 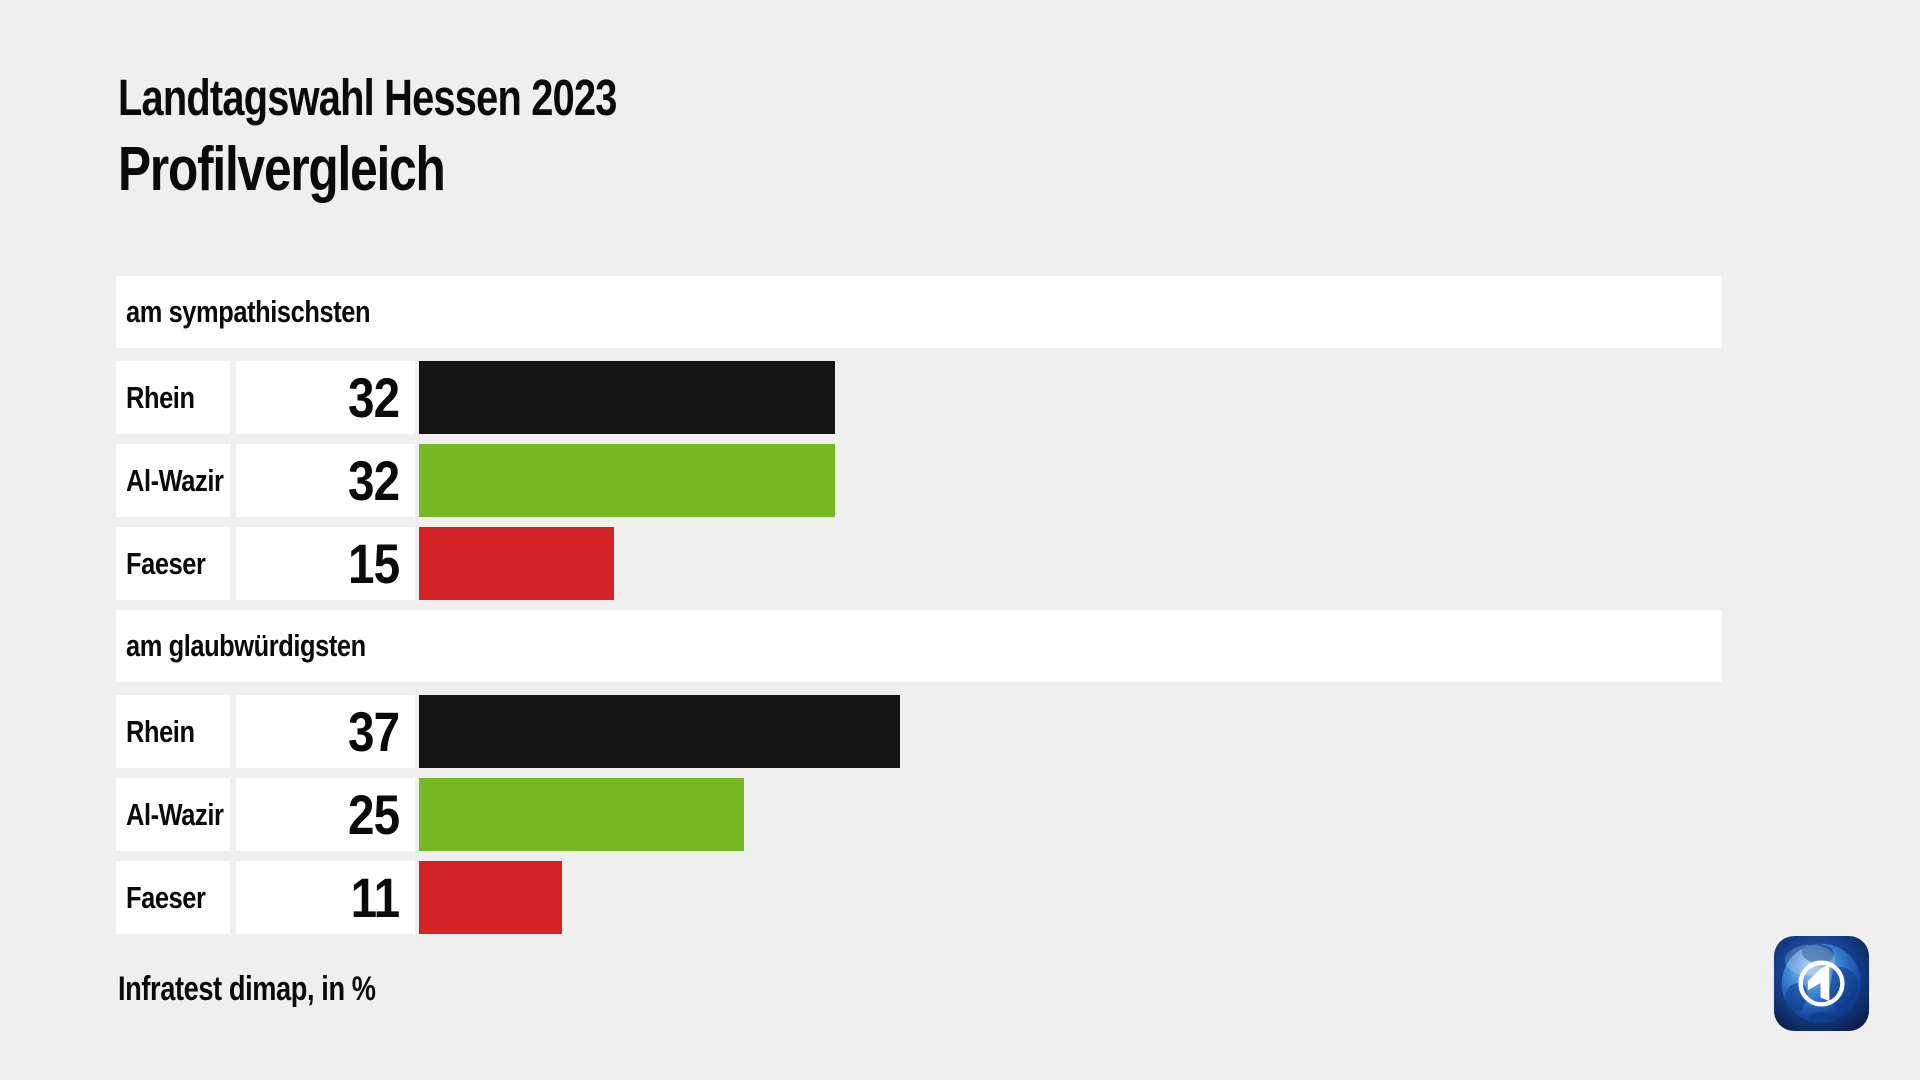 I want to click on logo-ring, so click(x=1821, y=983).